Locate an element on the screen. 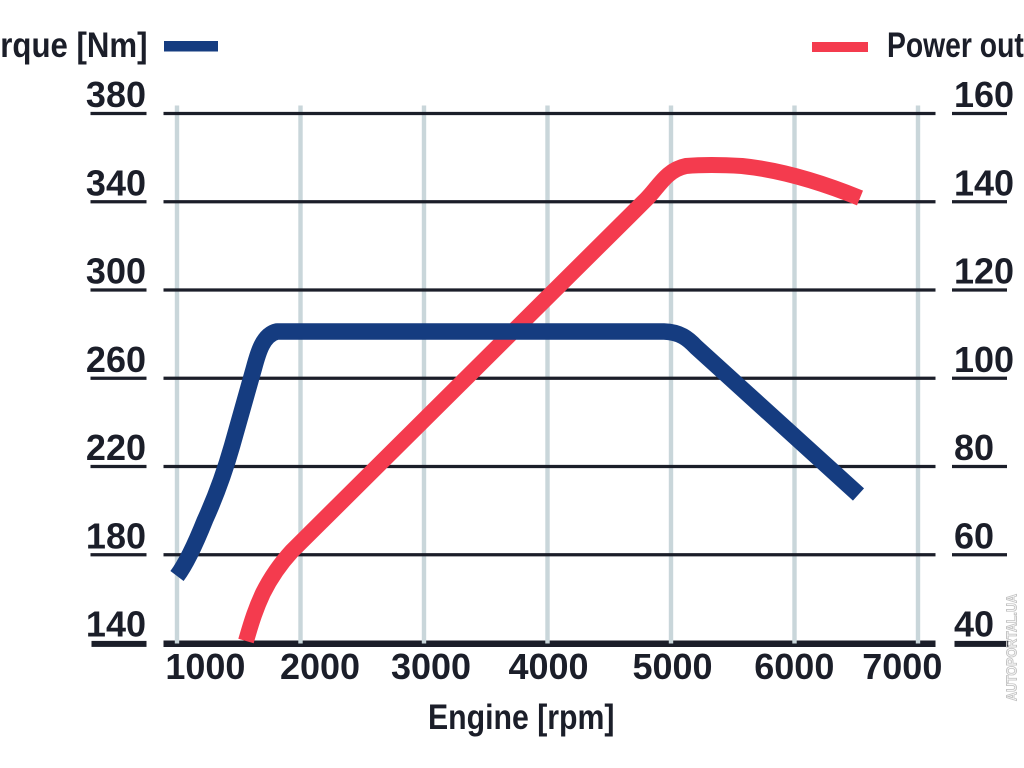 This screenshot has height=768, width=1024. svg-text: 120 is located at coordinates (984, 271).